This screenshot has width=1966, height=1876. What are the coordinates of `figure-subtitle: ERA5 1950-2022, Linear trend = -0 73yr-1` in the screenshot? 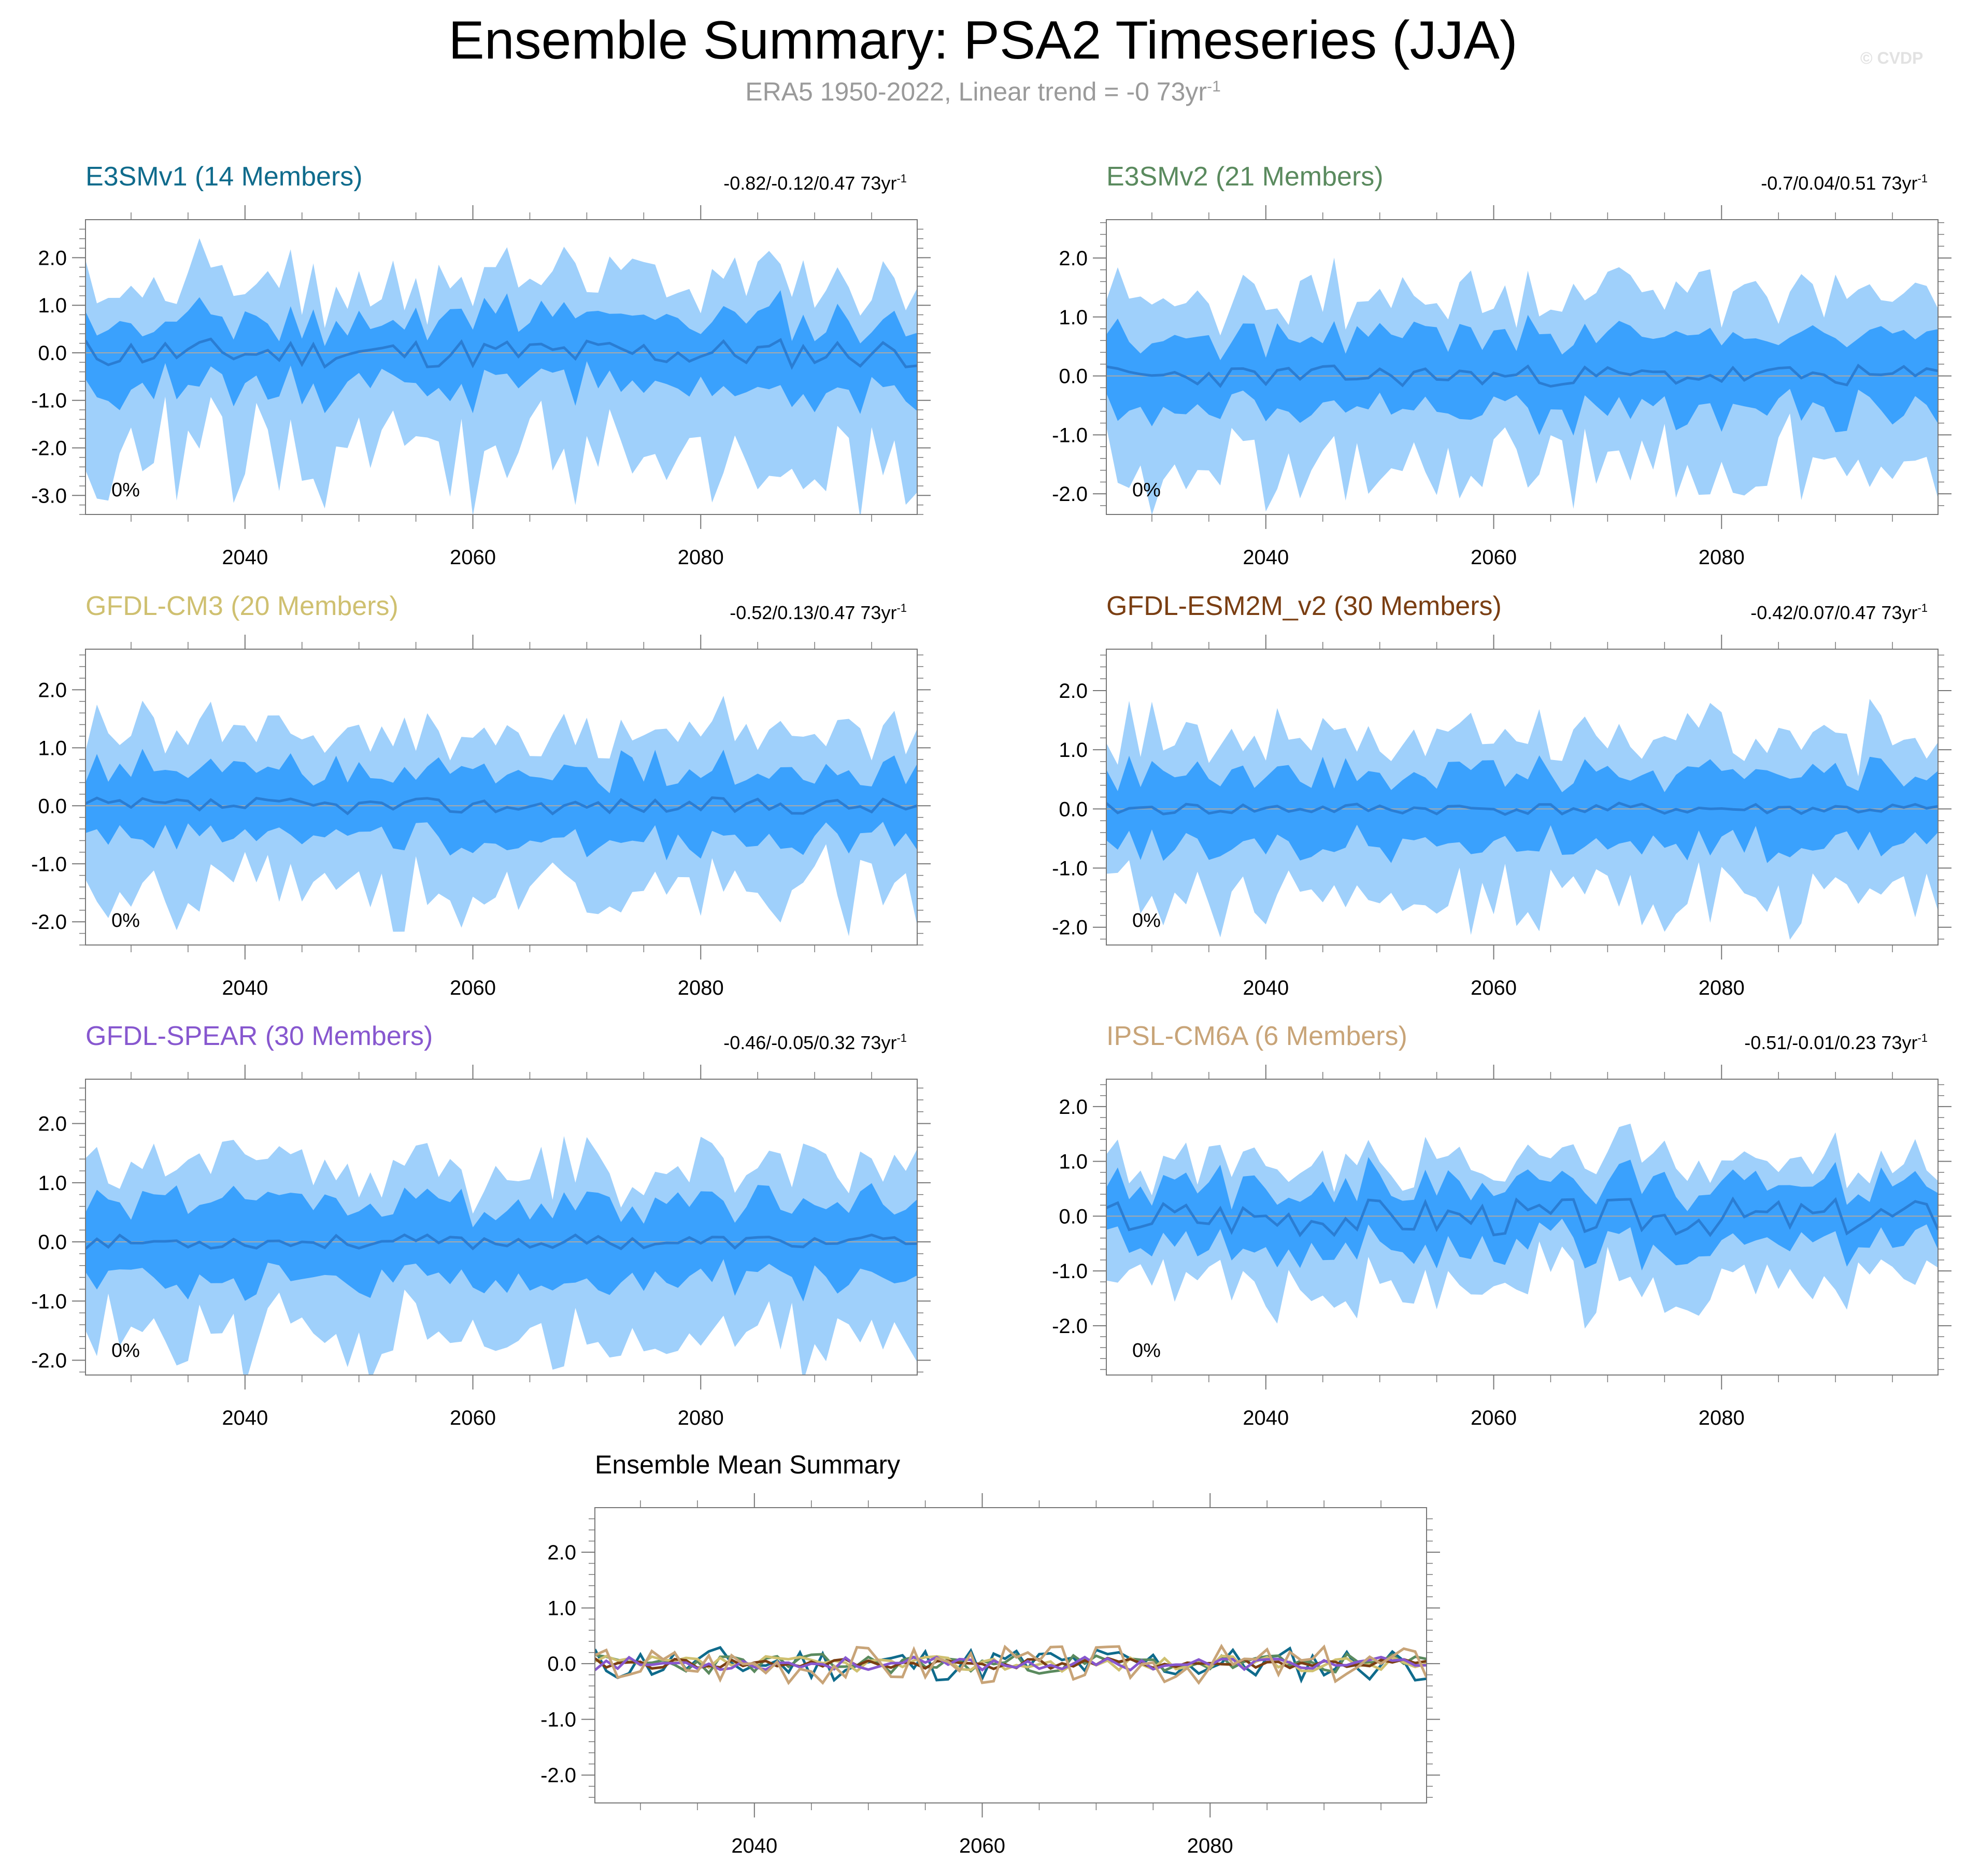 It's located at (983, 92).